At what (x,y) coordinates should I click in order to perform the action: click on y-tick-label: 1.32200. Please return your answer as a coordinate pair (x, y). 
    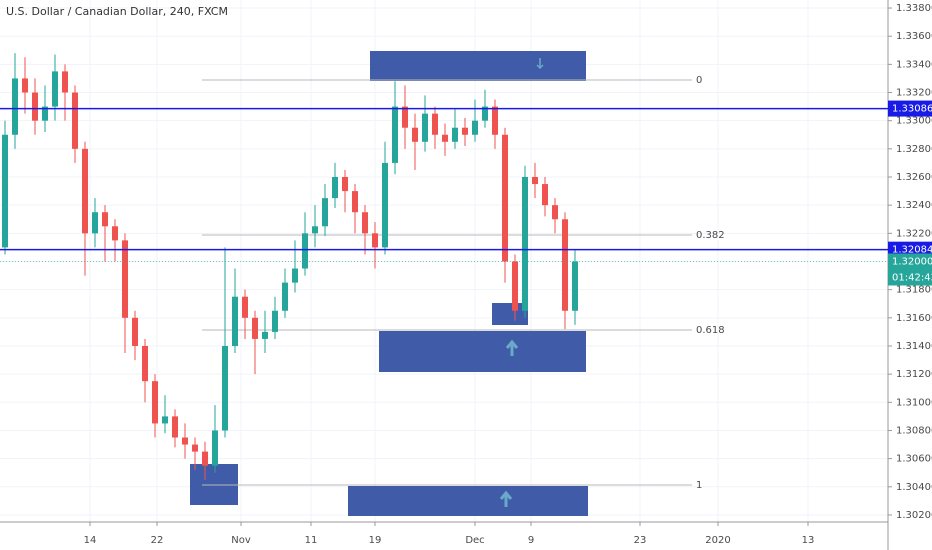
    Looking at the image, I should click on (914, 233).